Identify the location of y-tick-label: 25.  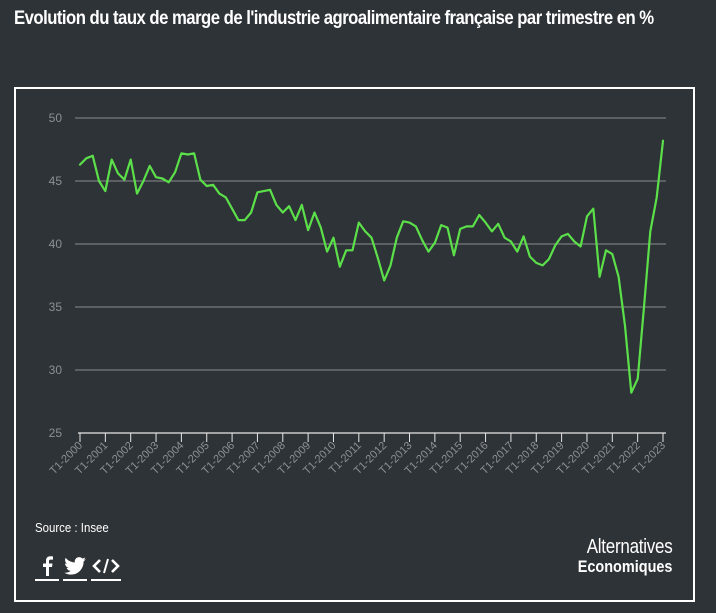
(56, 433).